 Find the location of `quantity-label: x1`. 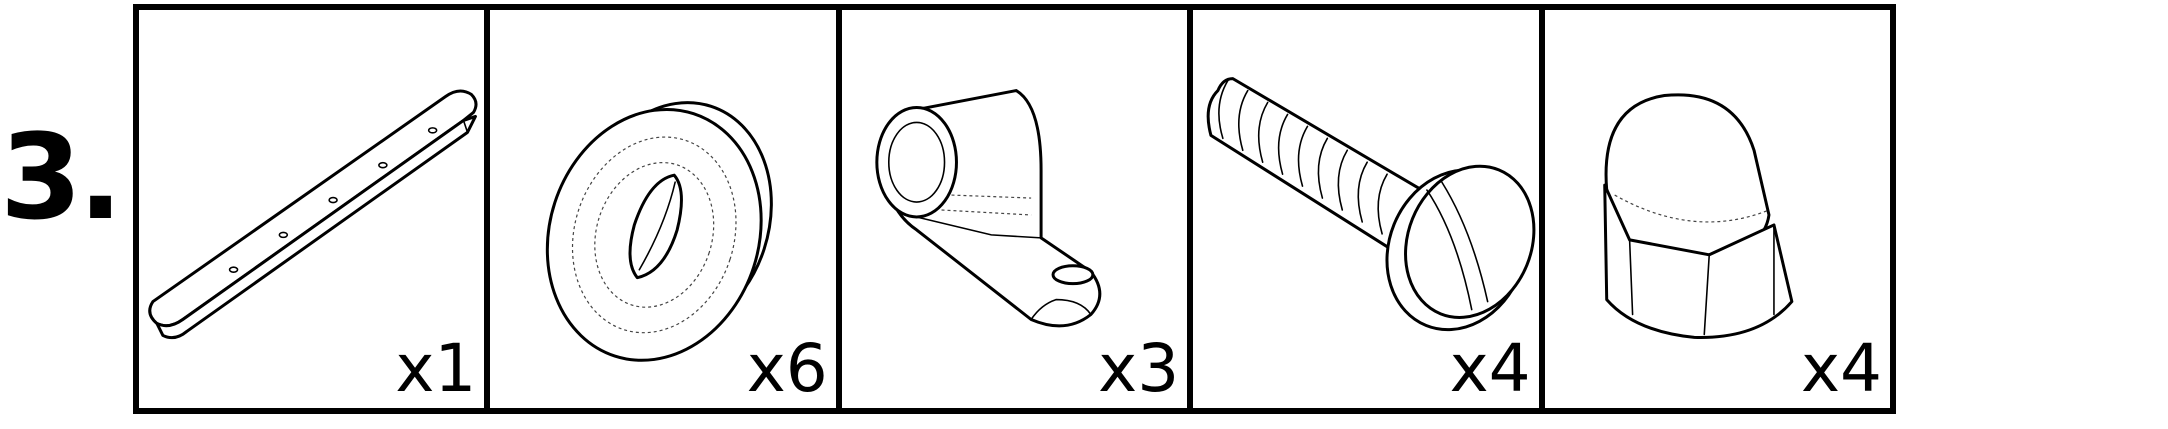

quantity-label: x1 is located at coordinates (436, 368).